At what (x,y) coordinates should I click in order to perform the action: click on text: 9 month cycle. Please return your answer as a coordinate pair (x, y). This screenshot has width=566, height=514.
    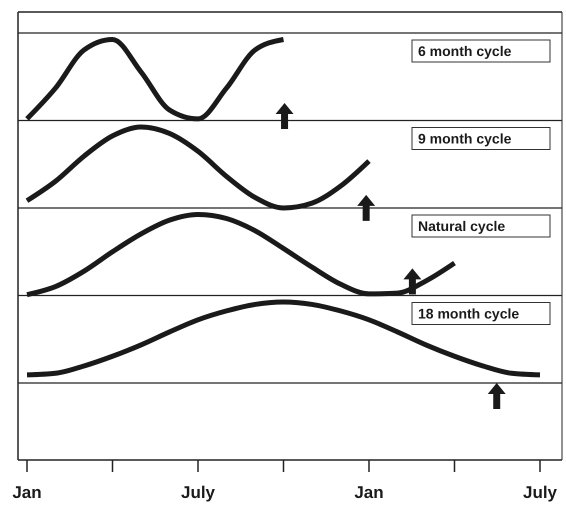
    Looking at the image, I should click on (465, 138).